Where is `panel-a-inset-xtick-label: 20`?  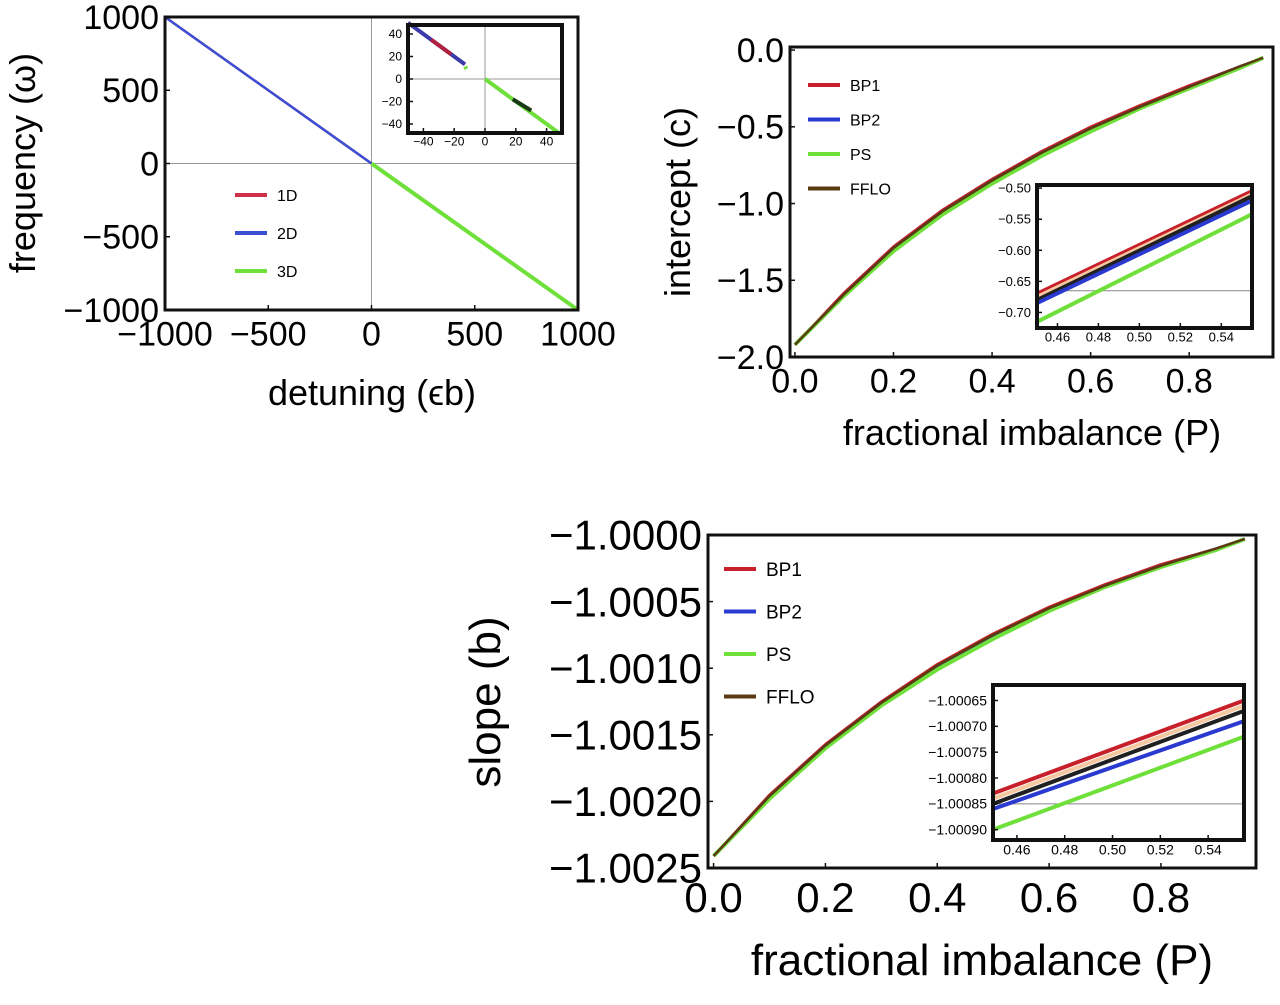
panel-a-inset-xtick-label: 20 is located at coordinates (516, 142).